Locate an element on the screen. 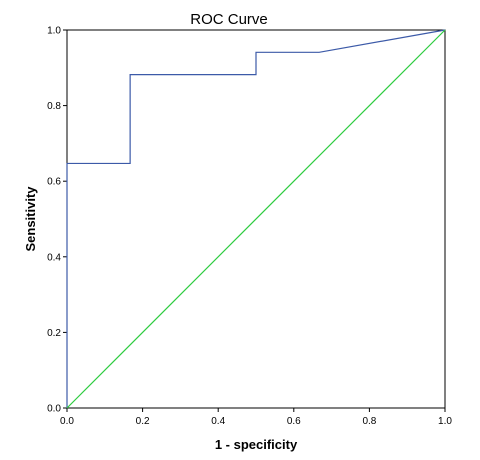 This screenshot has width=480, height=460. y-tick-label: 0.8 is located at coordinates (54, 106).